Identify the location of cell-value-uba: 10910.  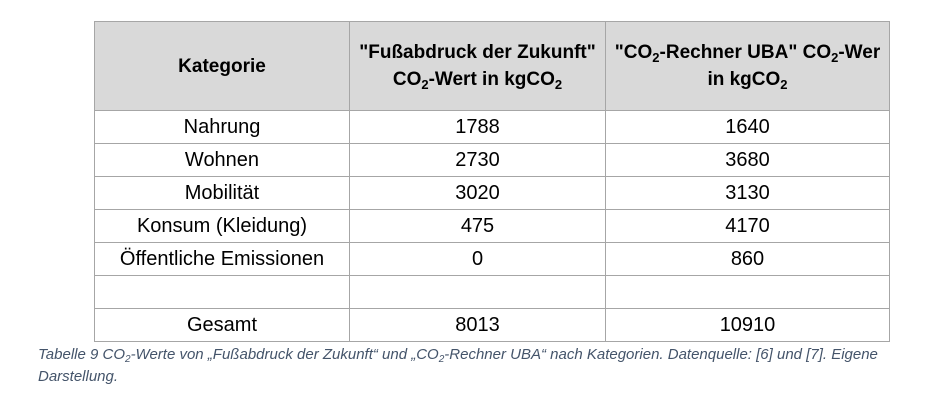
(747, 325).